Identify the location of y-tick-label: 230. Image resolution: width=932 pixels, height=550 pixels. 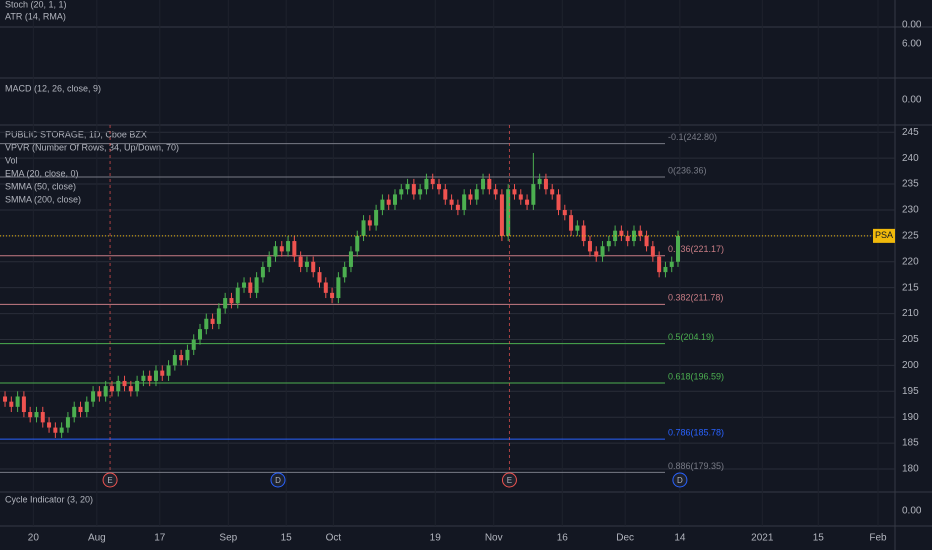
(910, 210).